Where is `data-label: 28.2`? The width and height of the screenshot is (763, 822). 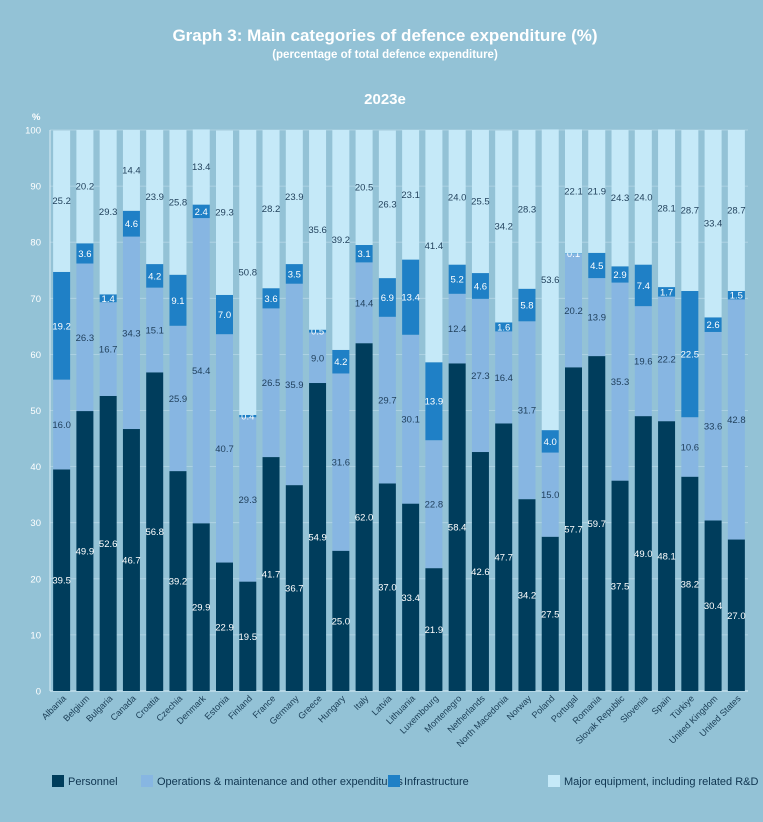 data-label: 28.2 is located at coordinates (271, 209).